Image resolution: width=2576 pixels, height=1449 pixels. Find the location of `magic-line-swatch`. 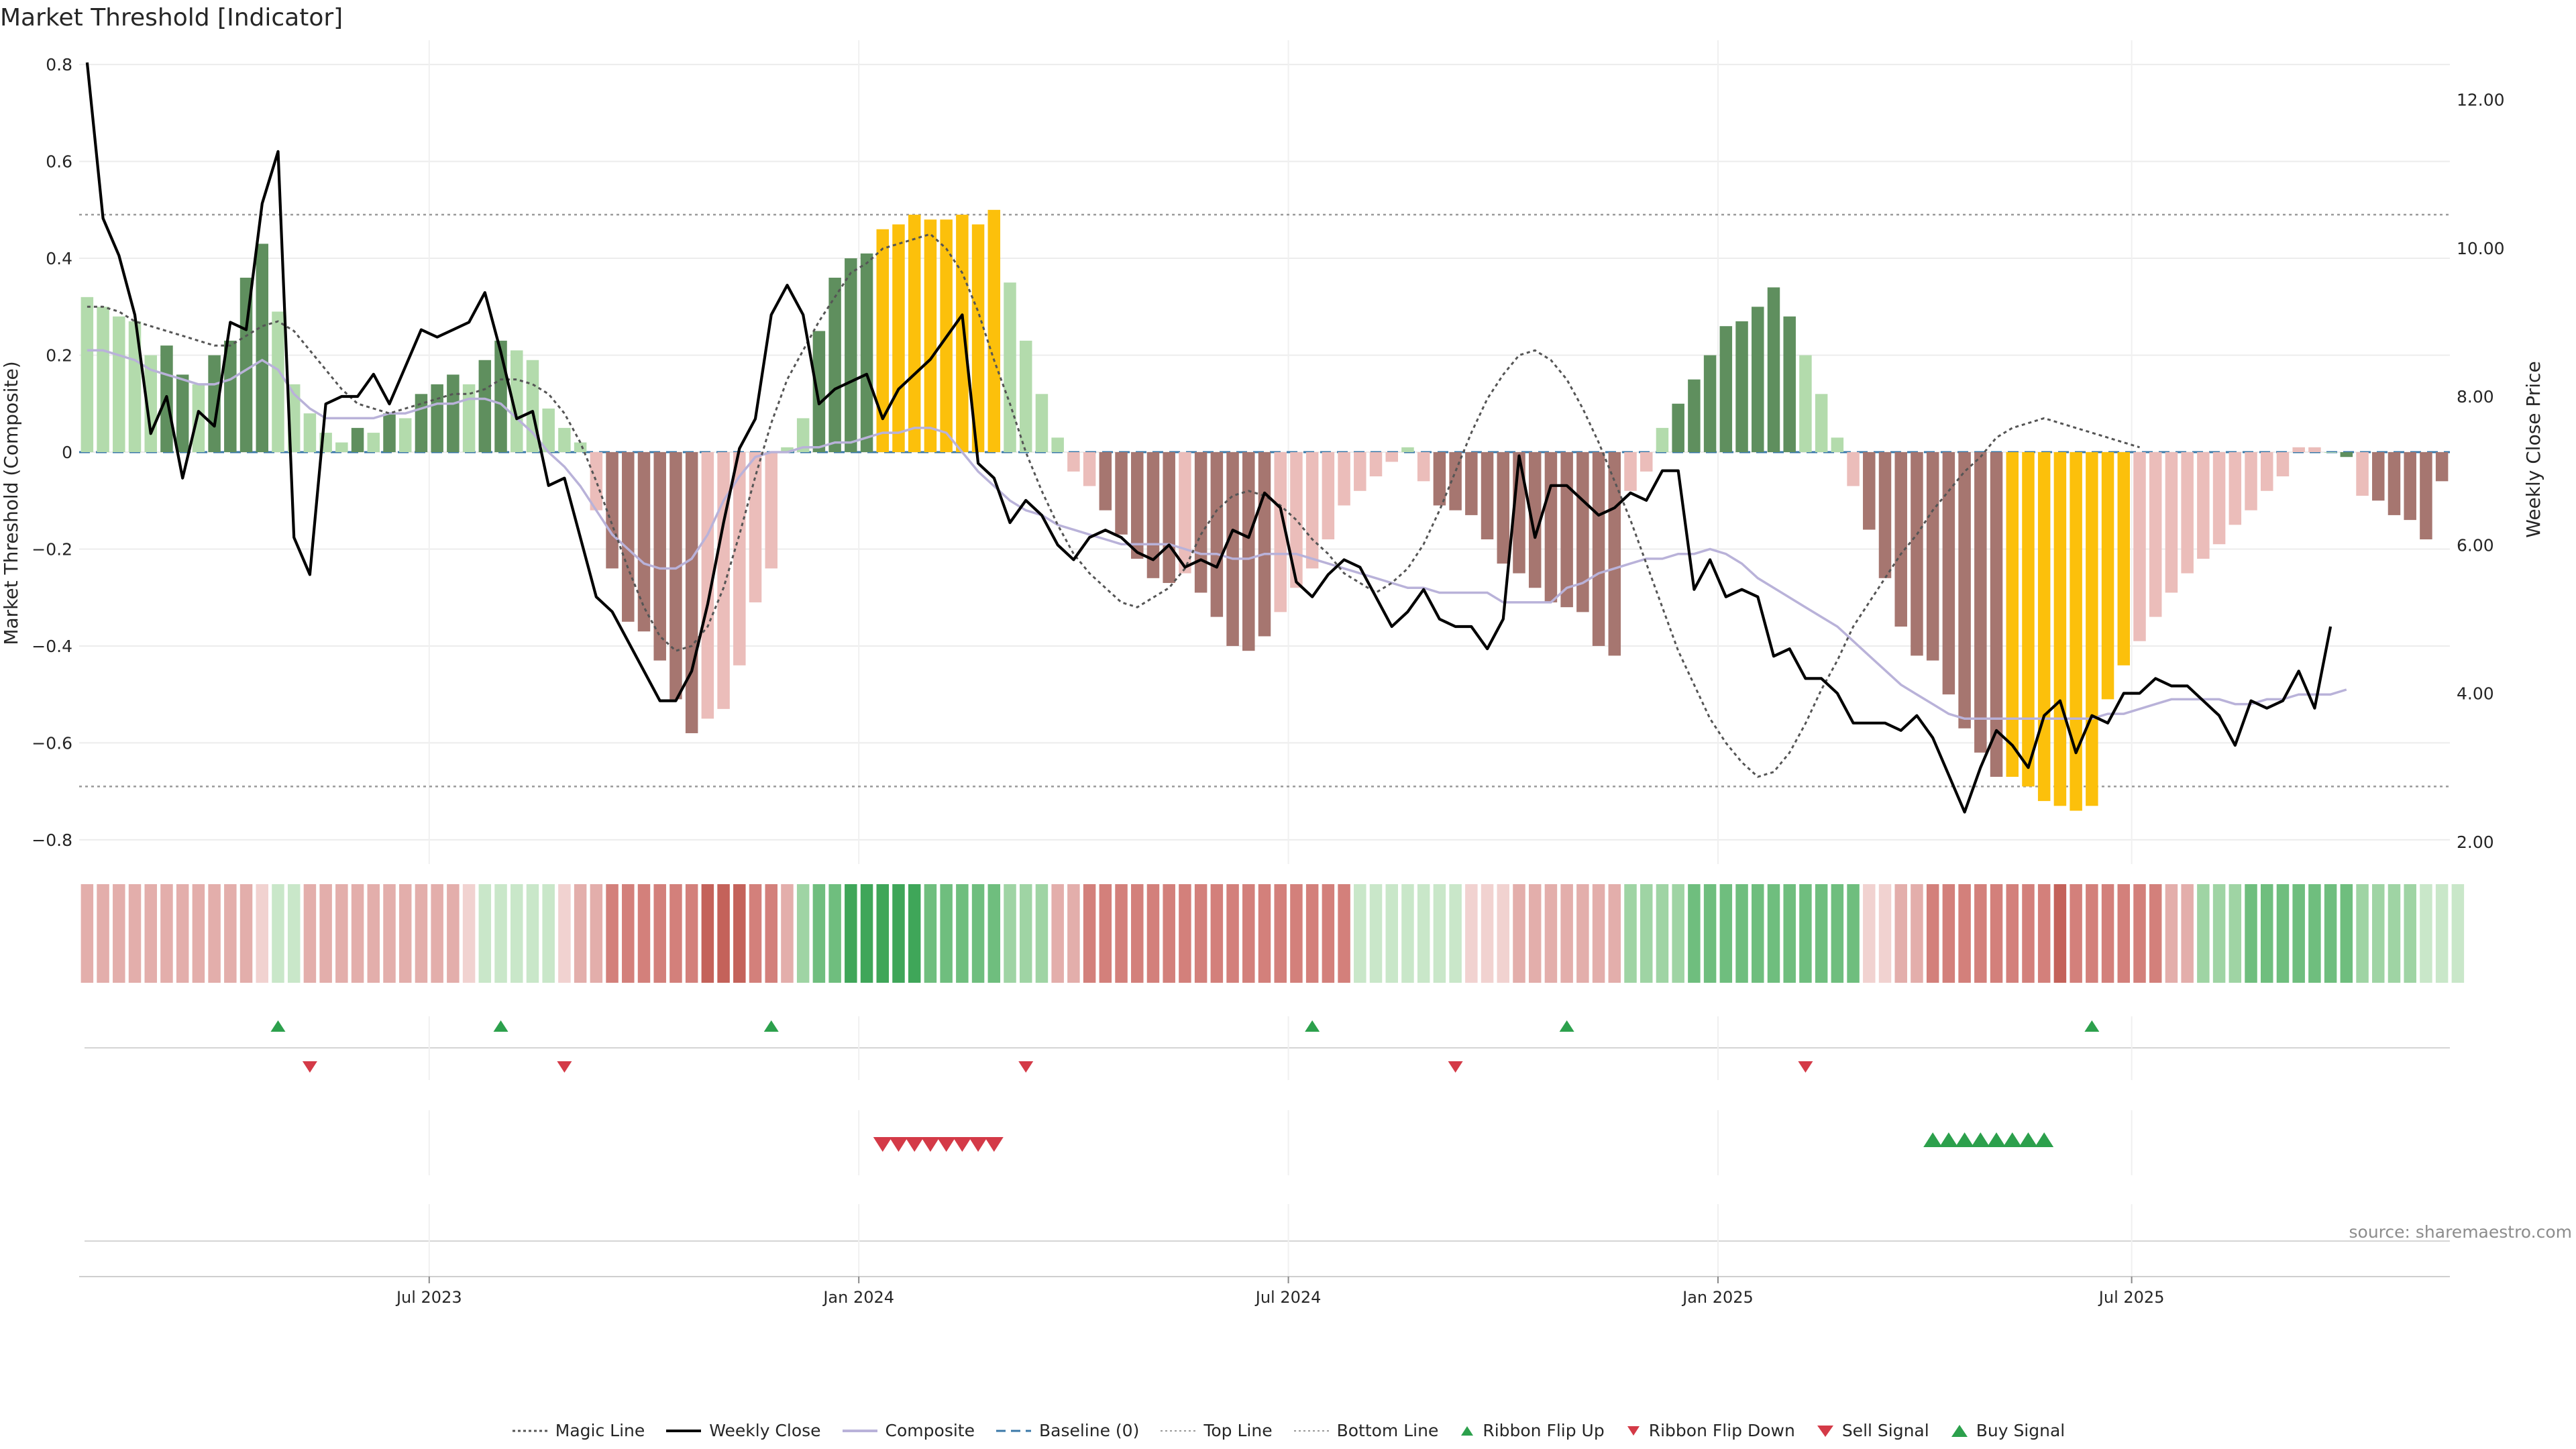

magic-line-swatch is located at coordinates (529, 1431).